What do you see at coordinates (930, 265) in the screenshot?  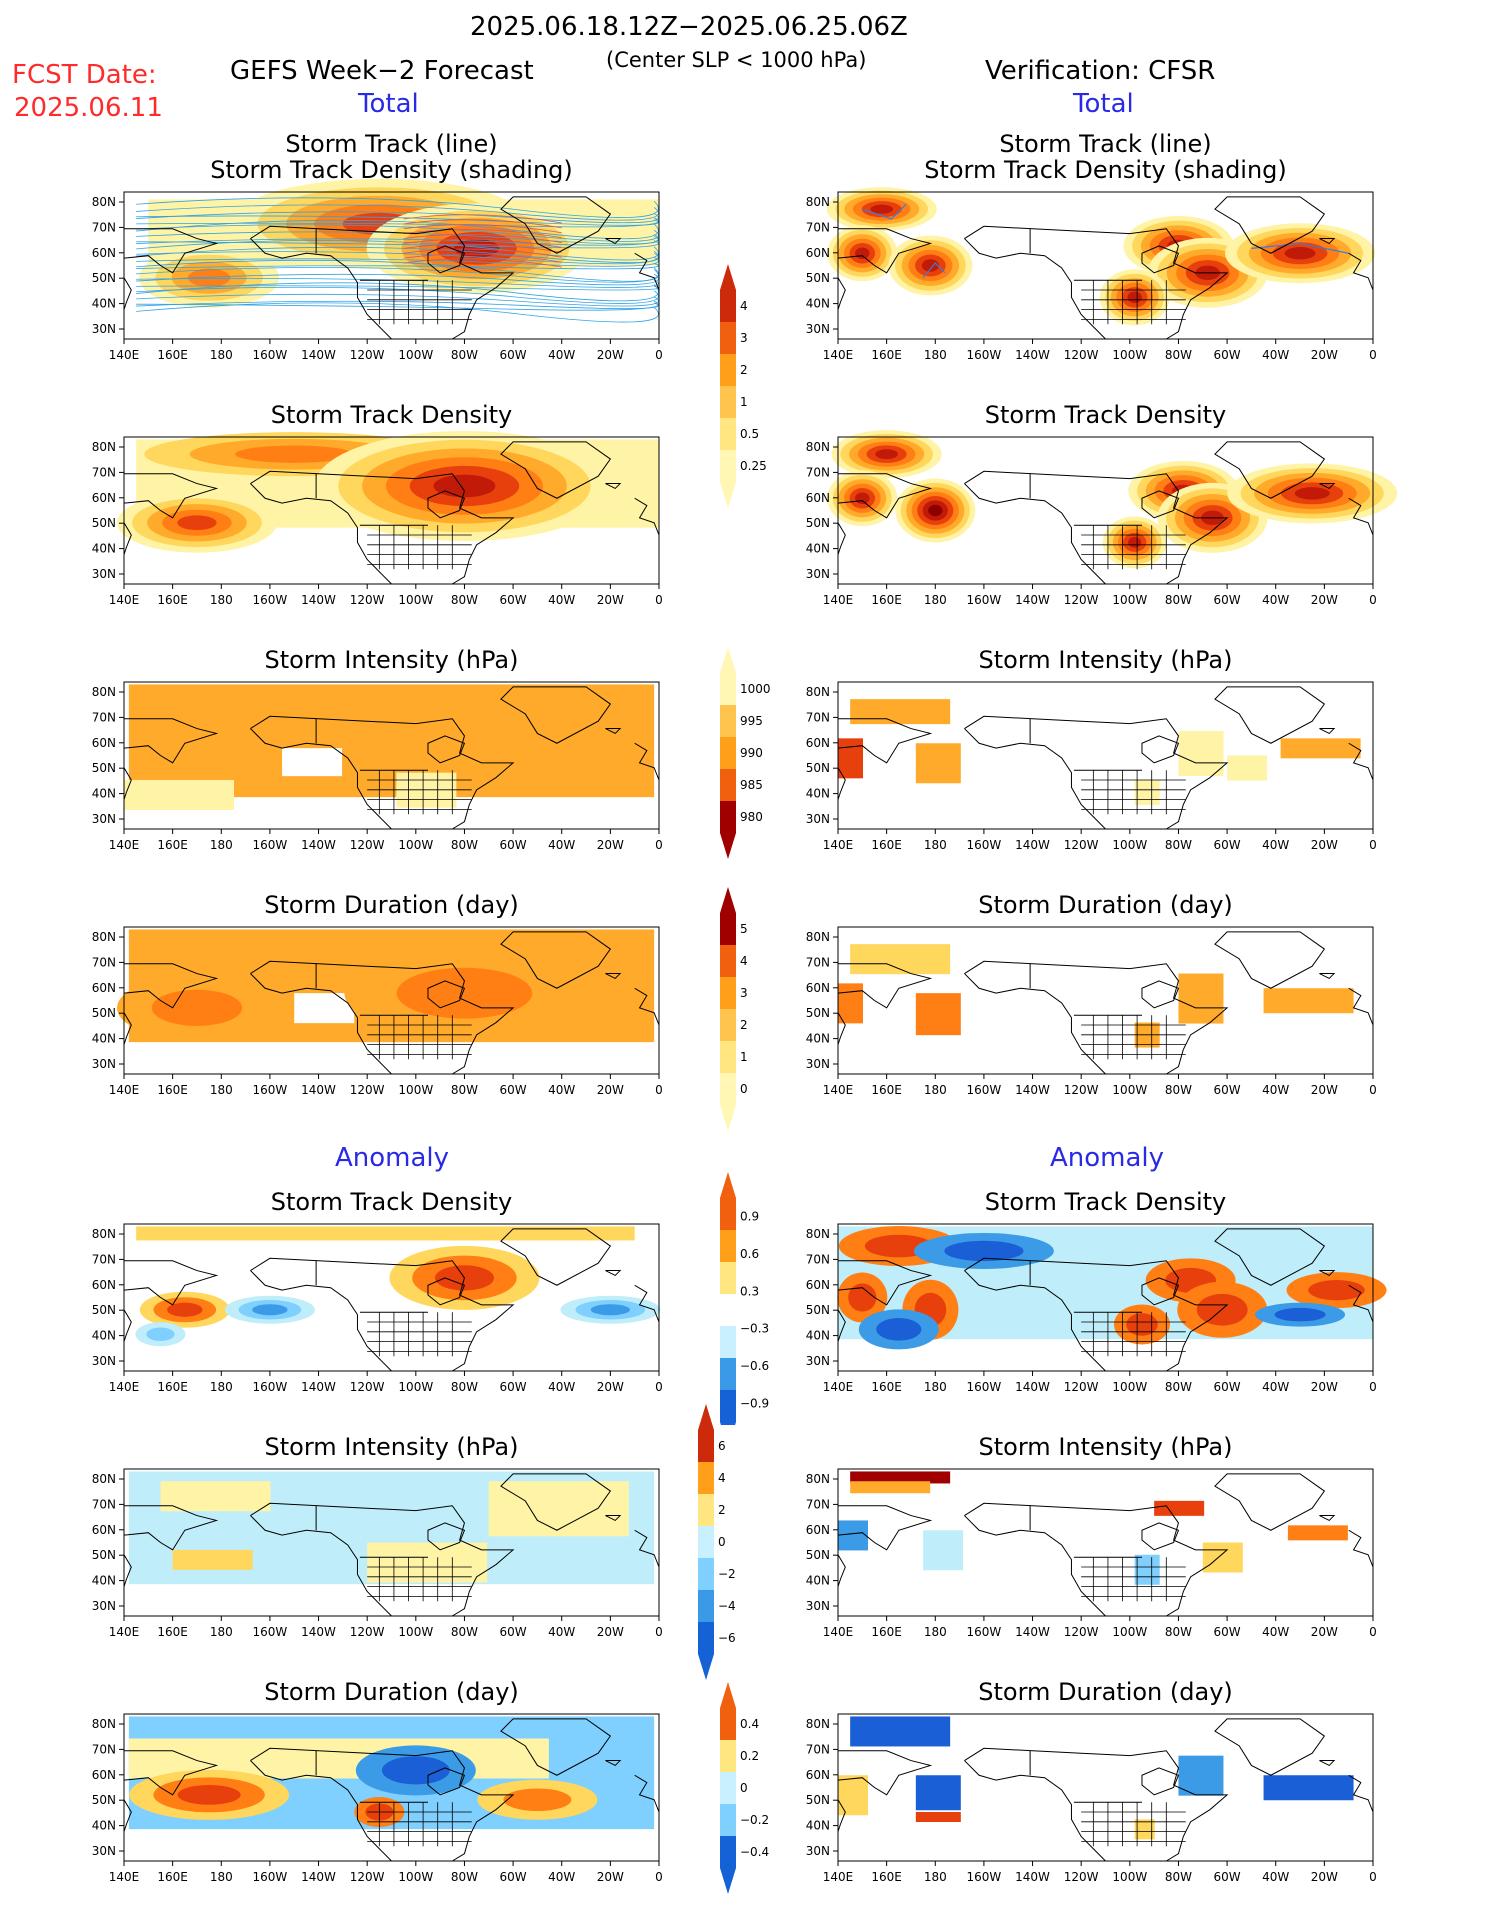 I see `density-spot-bering-level` at bounding box center [930, 265].